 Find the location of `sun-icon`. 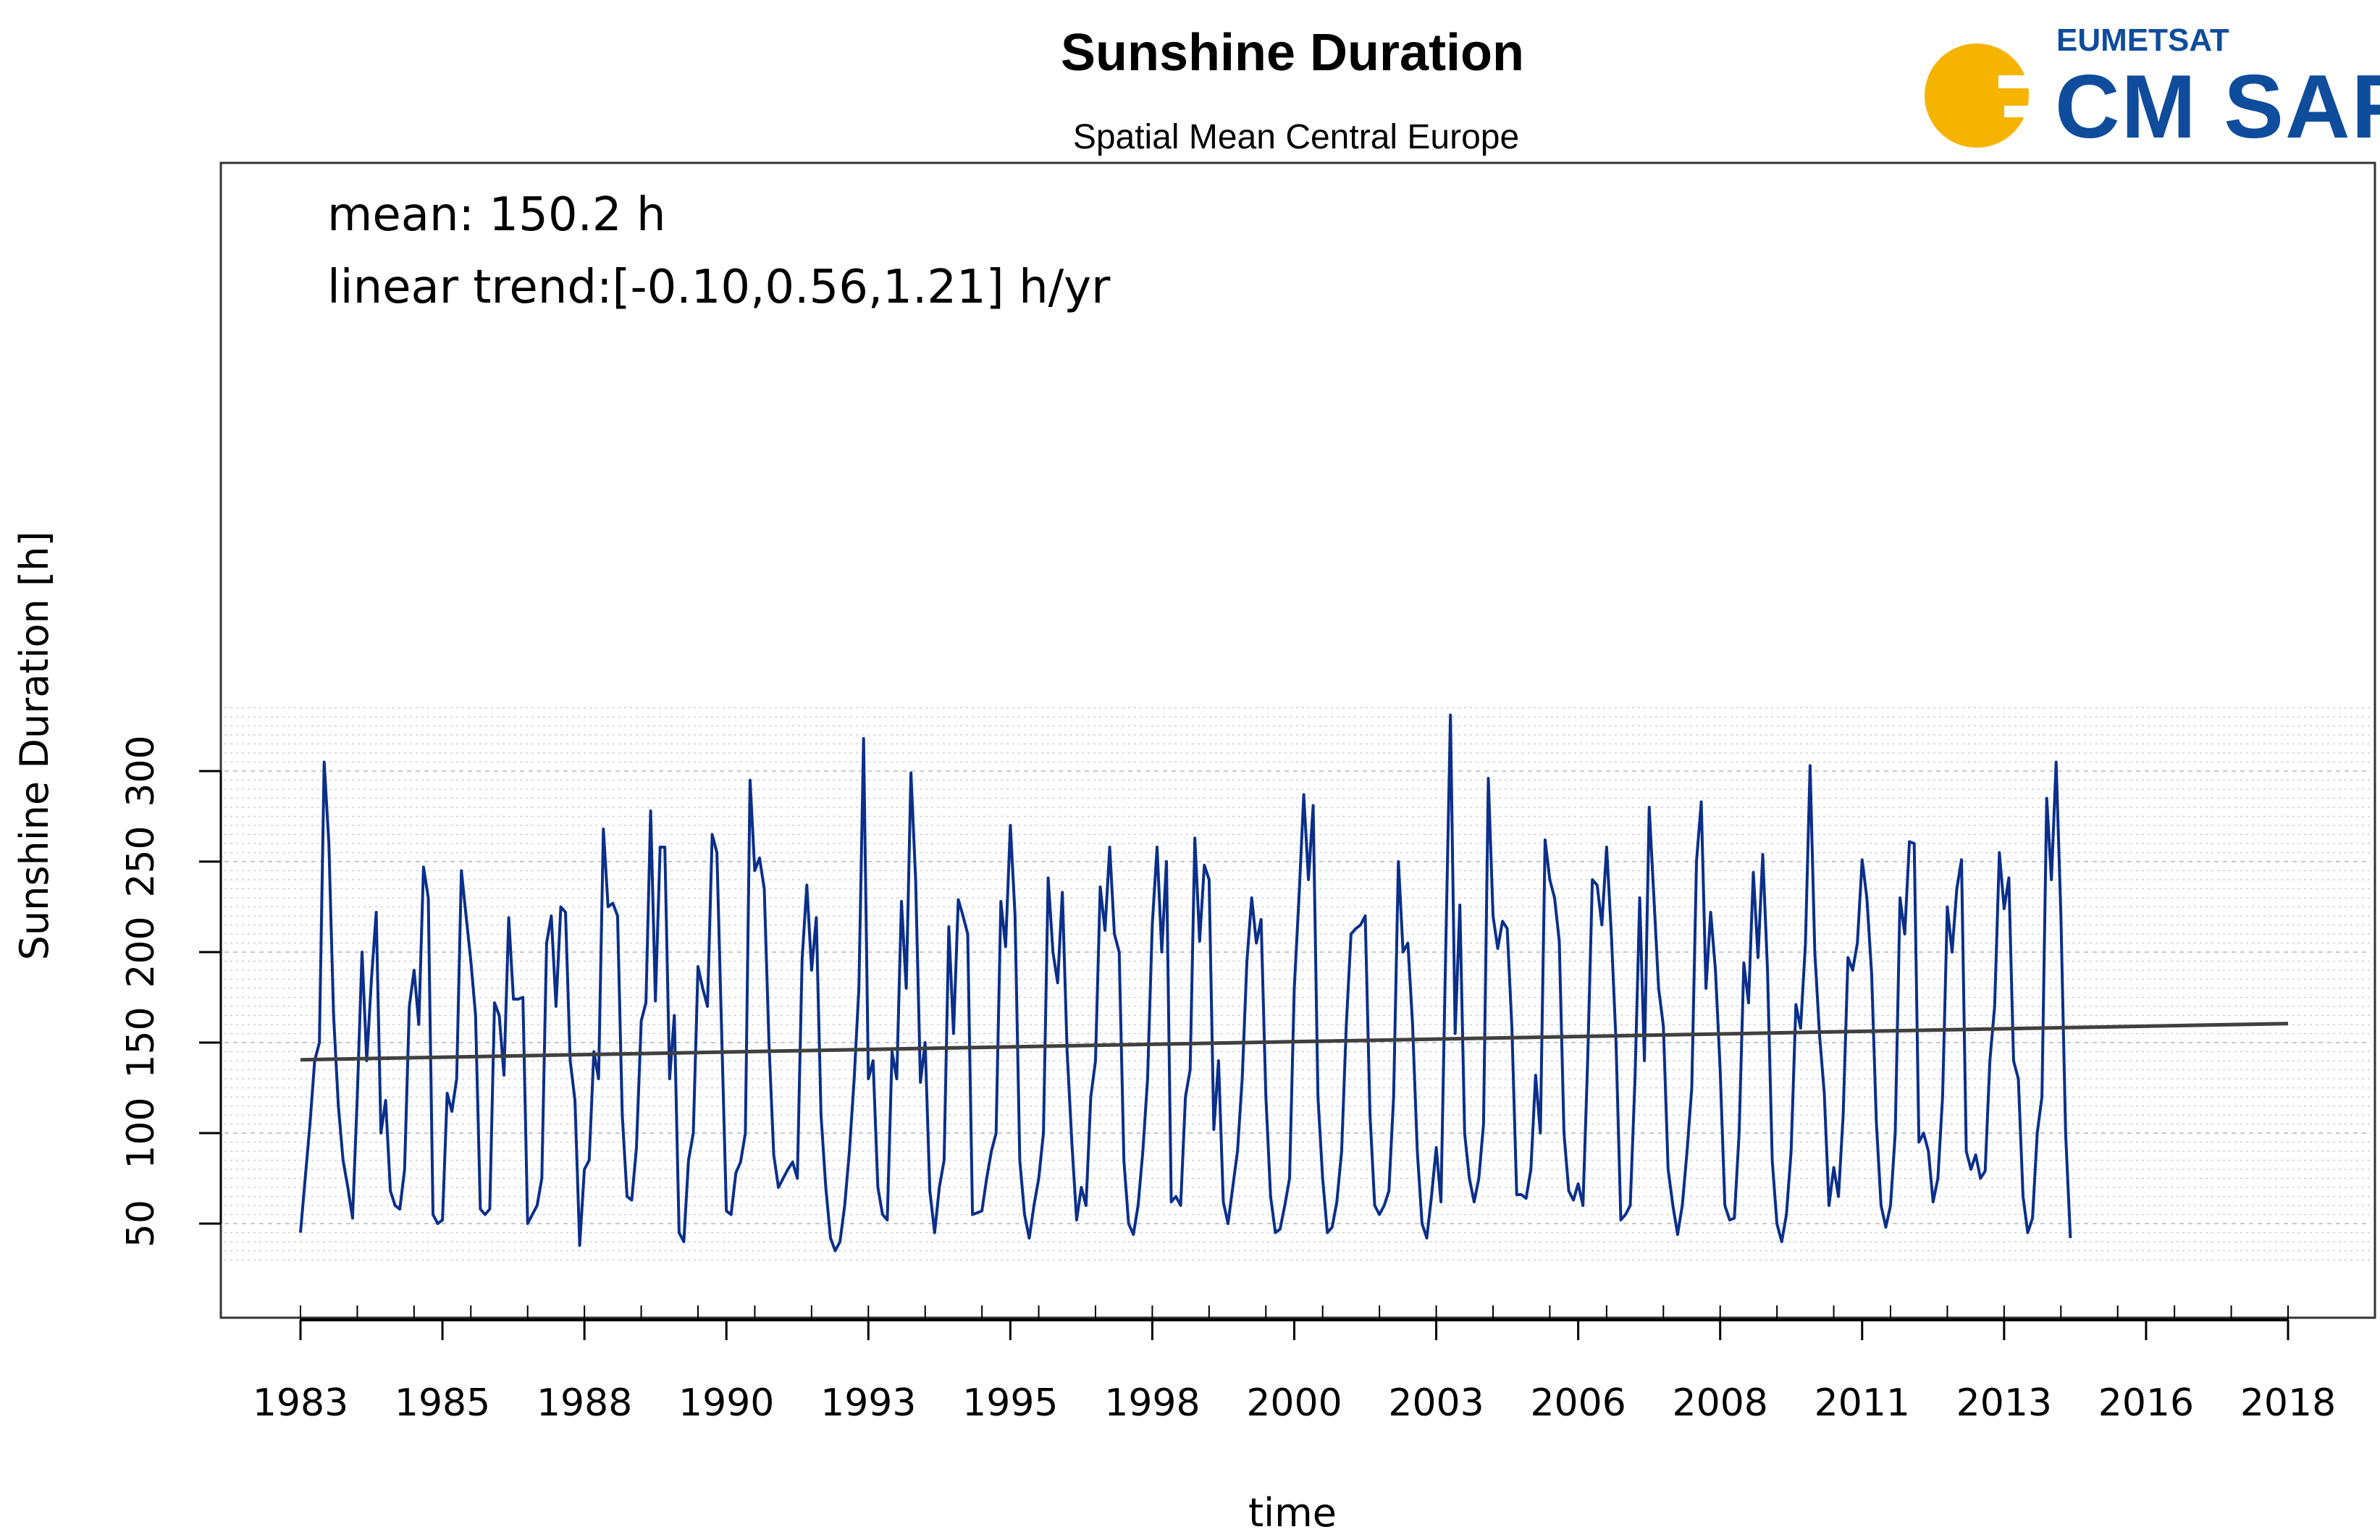

sun-icon is located at coordinates (1977, 95).